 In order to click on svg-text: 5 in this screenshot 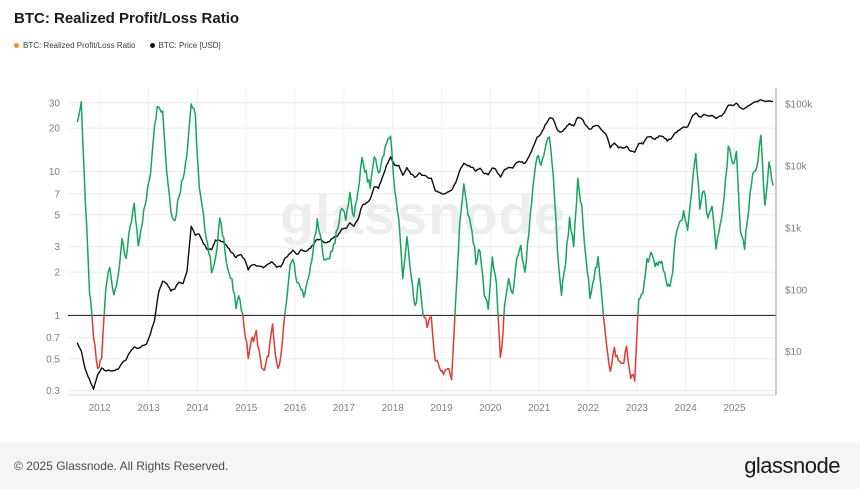, I will do `click(57, 215)`.